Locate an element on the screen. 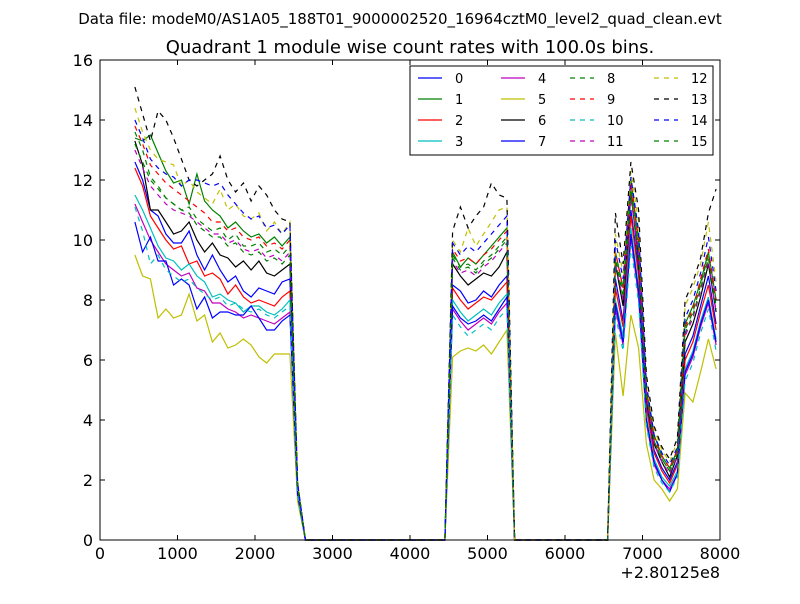 The width and height of the screenshot is (800, 604). x-tick-label: 8000 is located at coordinates (720, 553).